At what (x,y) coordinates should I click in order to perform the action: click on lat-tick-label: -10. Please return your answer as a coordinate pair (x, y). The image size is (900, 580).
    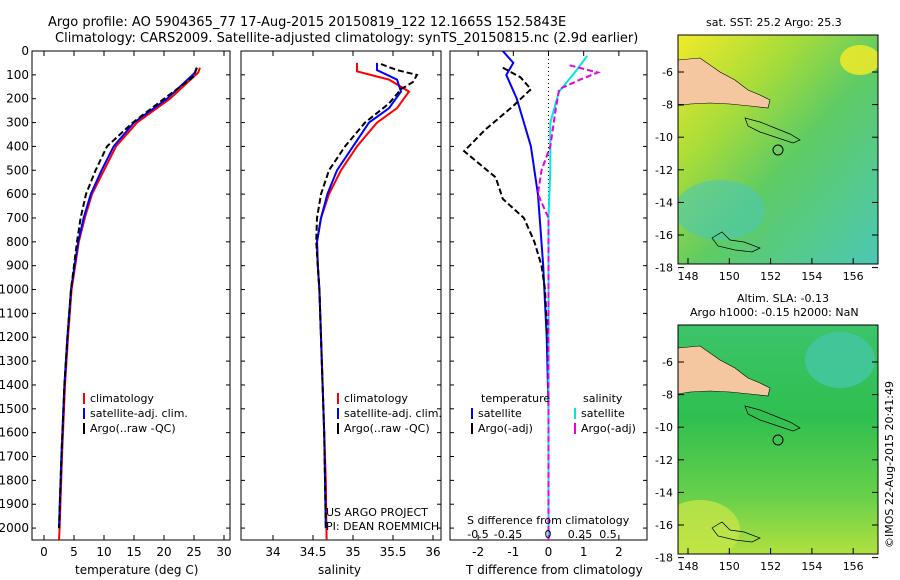
    Looking at the image, I should click on (664, 137).